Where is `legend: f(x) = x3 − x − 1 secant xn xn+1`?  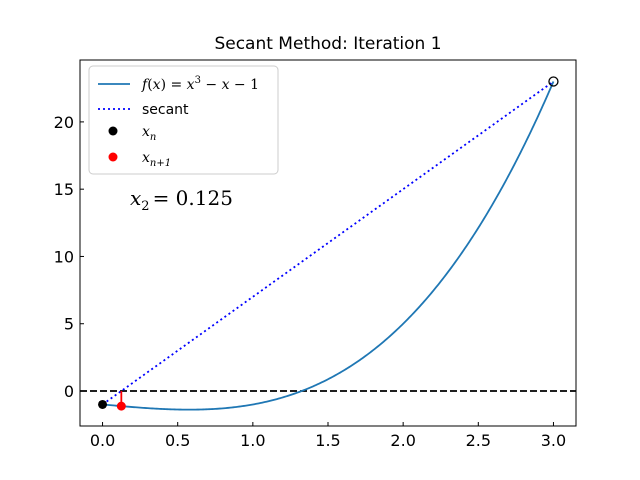
legend: f(x) = x3 − x − 1 secant xn xn+1 is located at coordinates (183, 120).